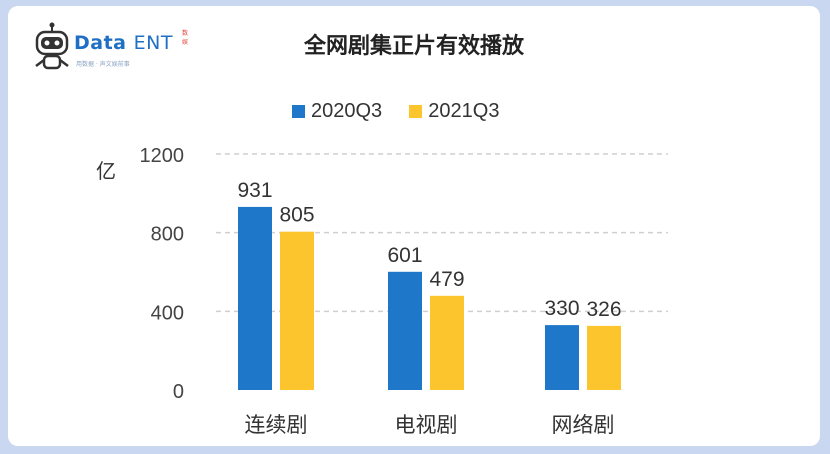 The height and width of the screenshot is (454, 830). I want to click on x-tick-label: 网络剧, so click(583, 425).